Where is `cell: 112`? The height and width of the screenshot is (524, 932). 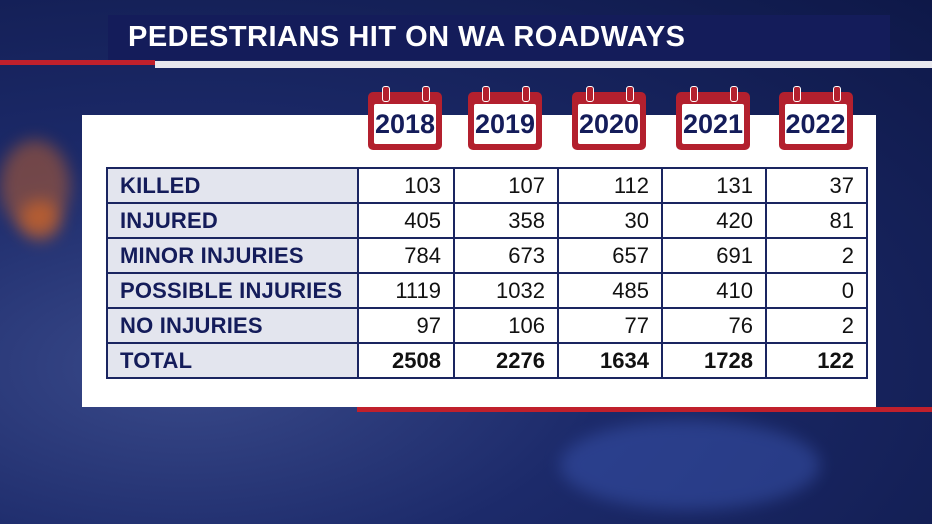 cell: 112 is located at coordinates (610, 185).